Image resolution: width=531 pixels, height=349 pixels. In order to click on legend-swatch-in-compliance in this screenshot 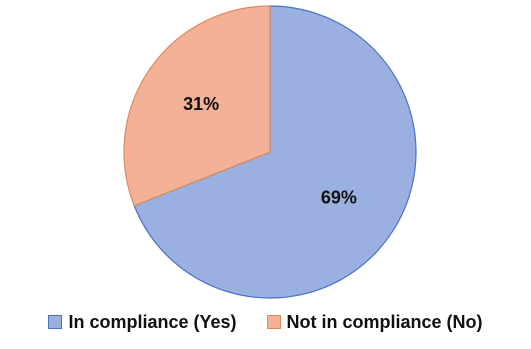, I will do `click(55, 322)`.